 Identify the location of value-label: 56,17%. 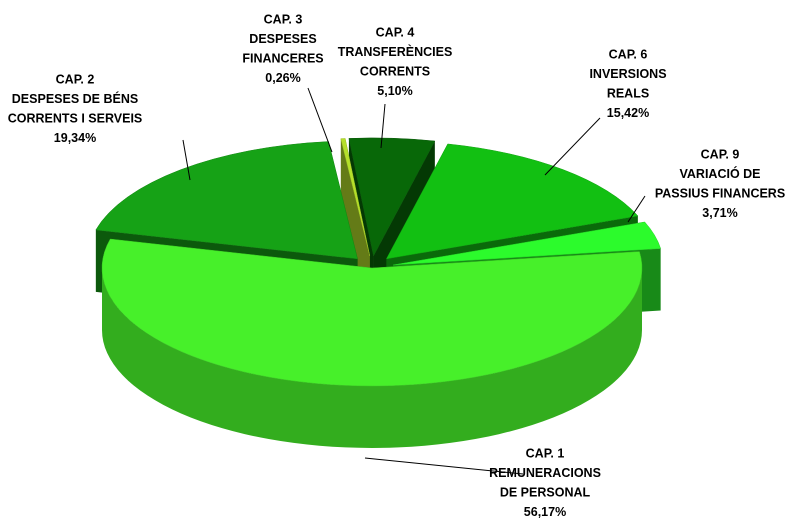
(545, 512).